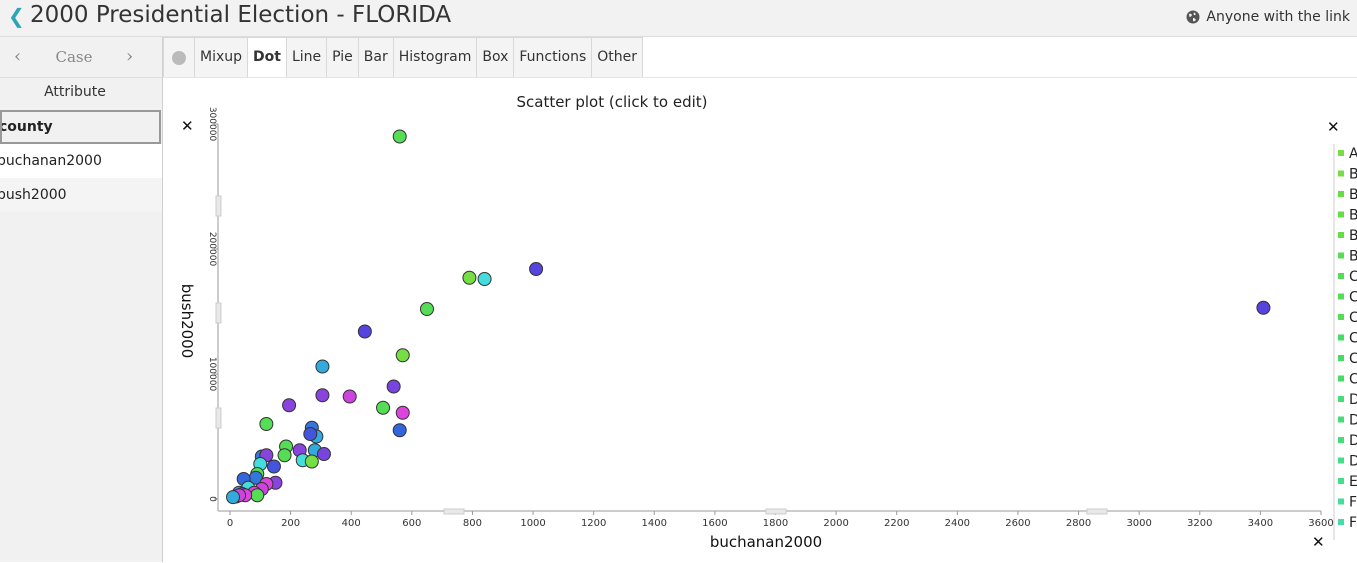  Describe the element at coordinates (434, 57) in the screenshot. I see `tab-histogram: Histogram` at that location.